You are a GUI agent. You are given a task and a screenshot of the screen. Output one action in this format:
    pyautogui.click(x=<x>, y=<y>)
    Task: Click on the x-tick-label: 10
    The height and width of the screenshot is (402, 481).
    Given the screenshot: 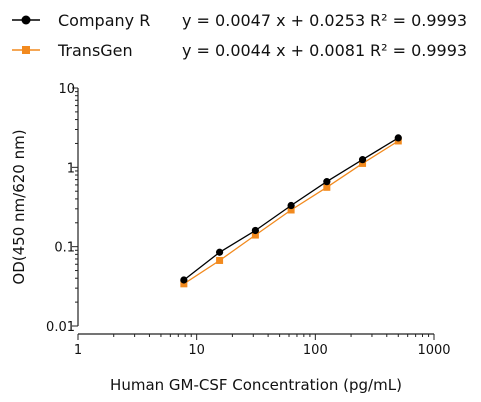 What is the action you would take?
    pyautogui.click(x=196, y=350)
    